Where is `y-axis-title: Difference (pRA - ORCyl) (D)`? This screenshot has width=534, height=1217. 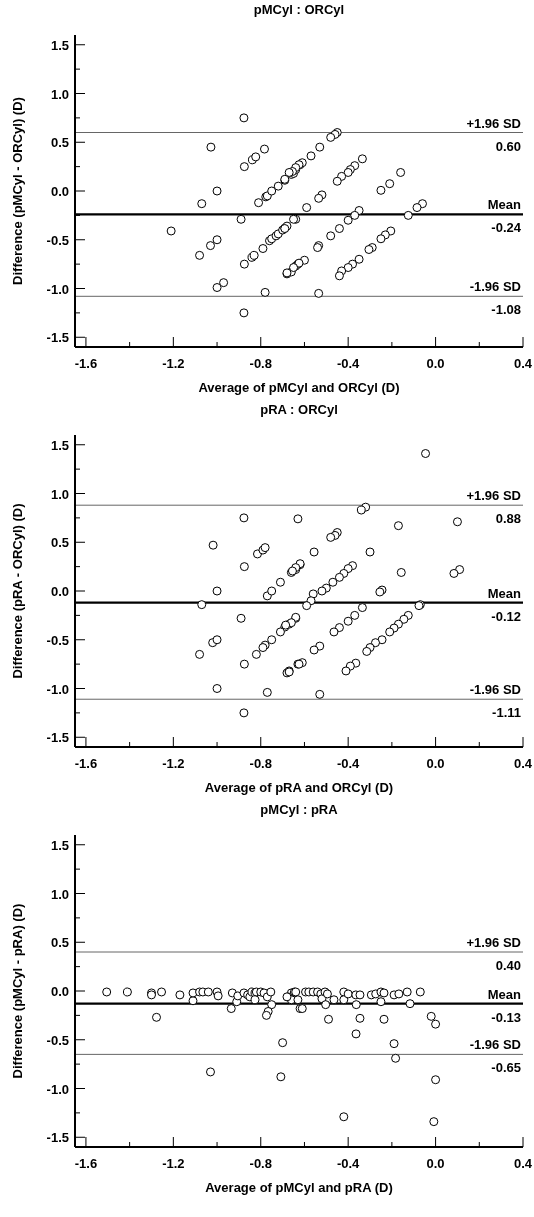 y-axis-title: Difference (pRA - ORCyl) (D) is located at coordinates (17, 591).